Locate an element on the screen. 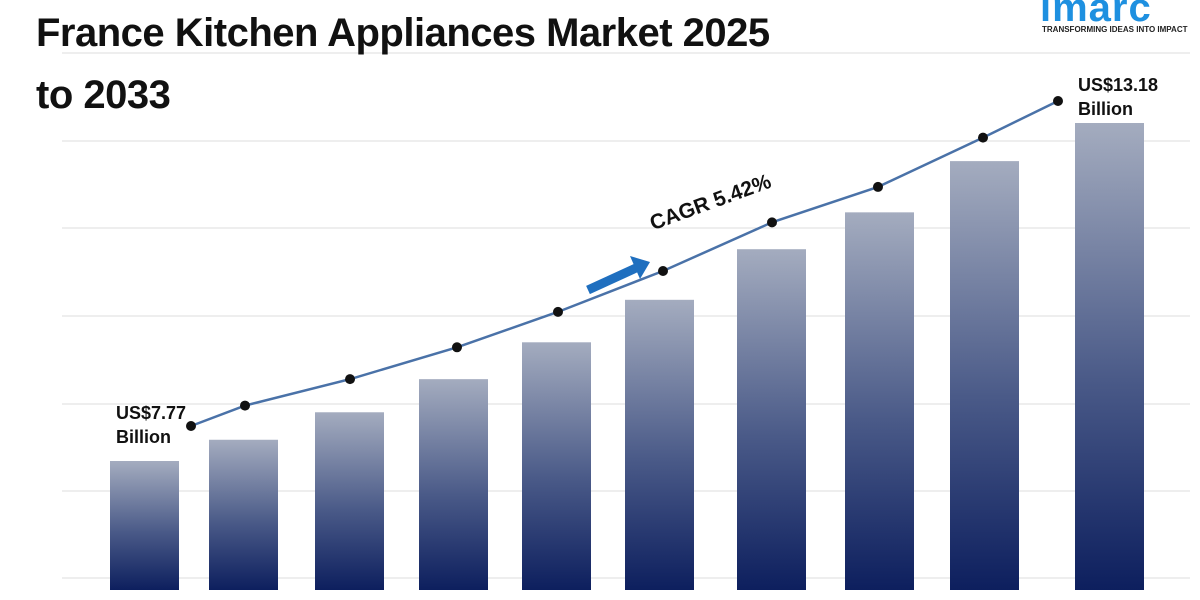 Image resolution: width=1200 pixels, height=600 pixels. end-annotation: US$13.18 Billion is located at coordinates (1118, 97).